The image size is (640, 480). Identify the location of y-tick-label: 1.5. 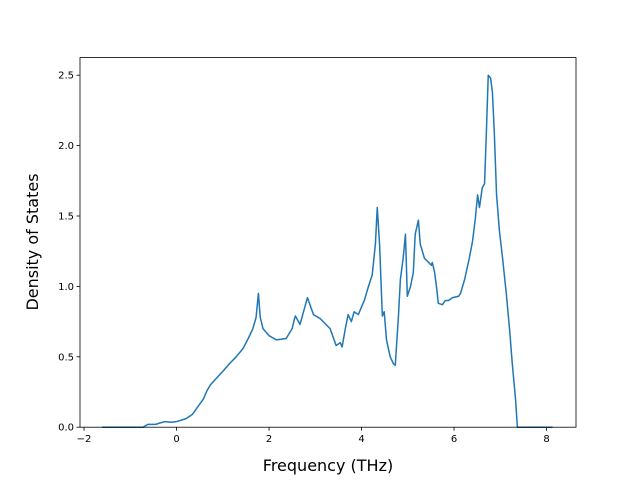
(66, 217).